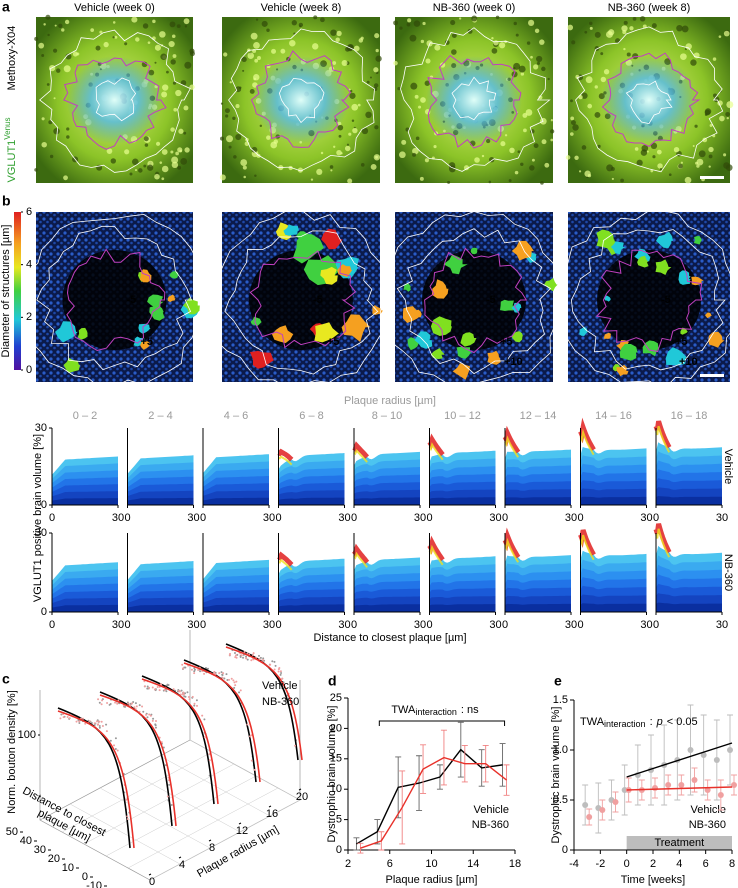 Image resolution: width=738 pixels, height=888 pixels. Describe the element at coordinates (592, 722) in the screenshot. I see `annotation-main: TWA` at that location.